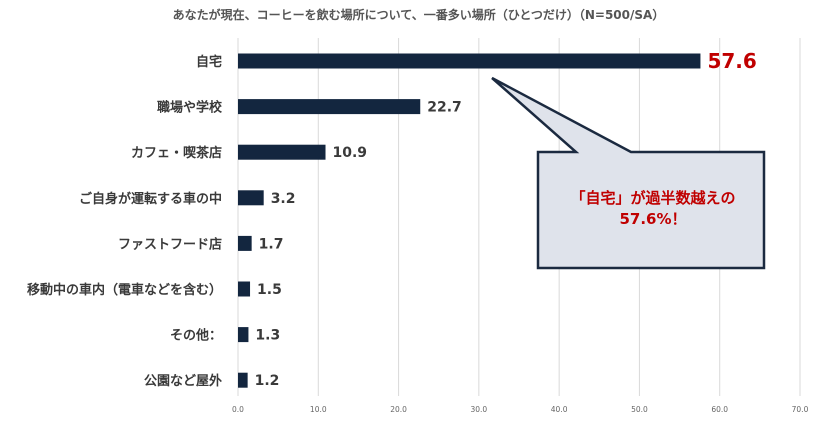 The image size is (837, 421). I want to click on value-label: 22.7, so click(444, 108).